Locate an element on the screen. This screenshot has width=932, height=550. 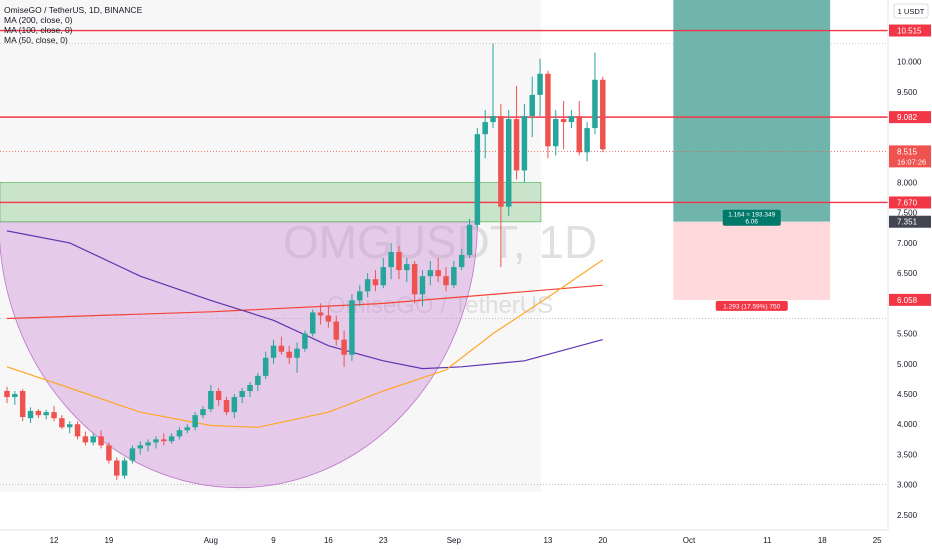
currency-box is located at coordinates (911, 11).